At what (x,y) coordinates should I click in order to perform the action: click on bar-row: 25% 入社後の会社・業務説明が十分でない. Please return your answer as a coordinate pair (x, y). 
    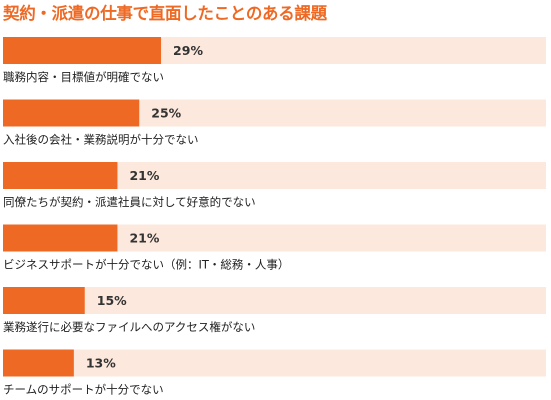
    Looking at the image, I should click on (274, 123).